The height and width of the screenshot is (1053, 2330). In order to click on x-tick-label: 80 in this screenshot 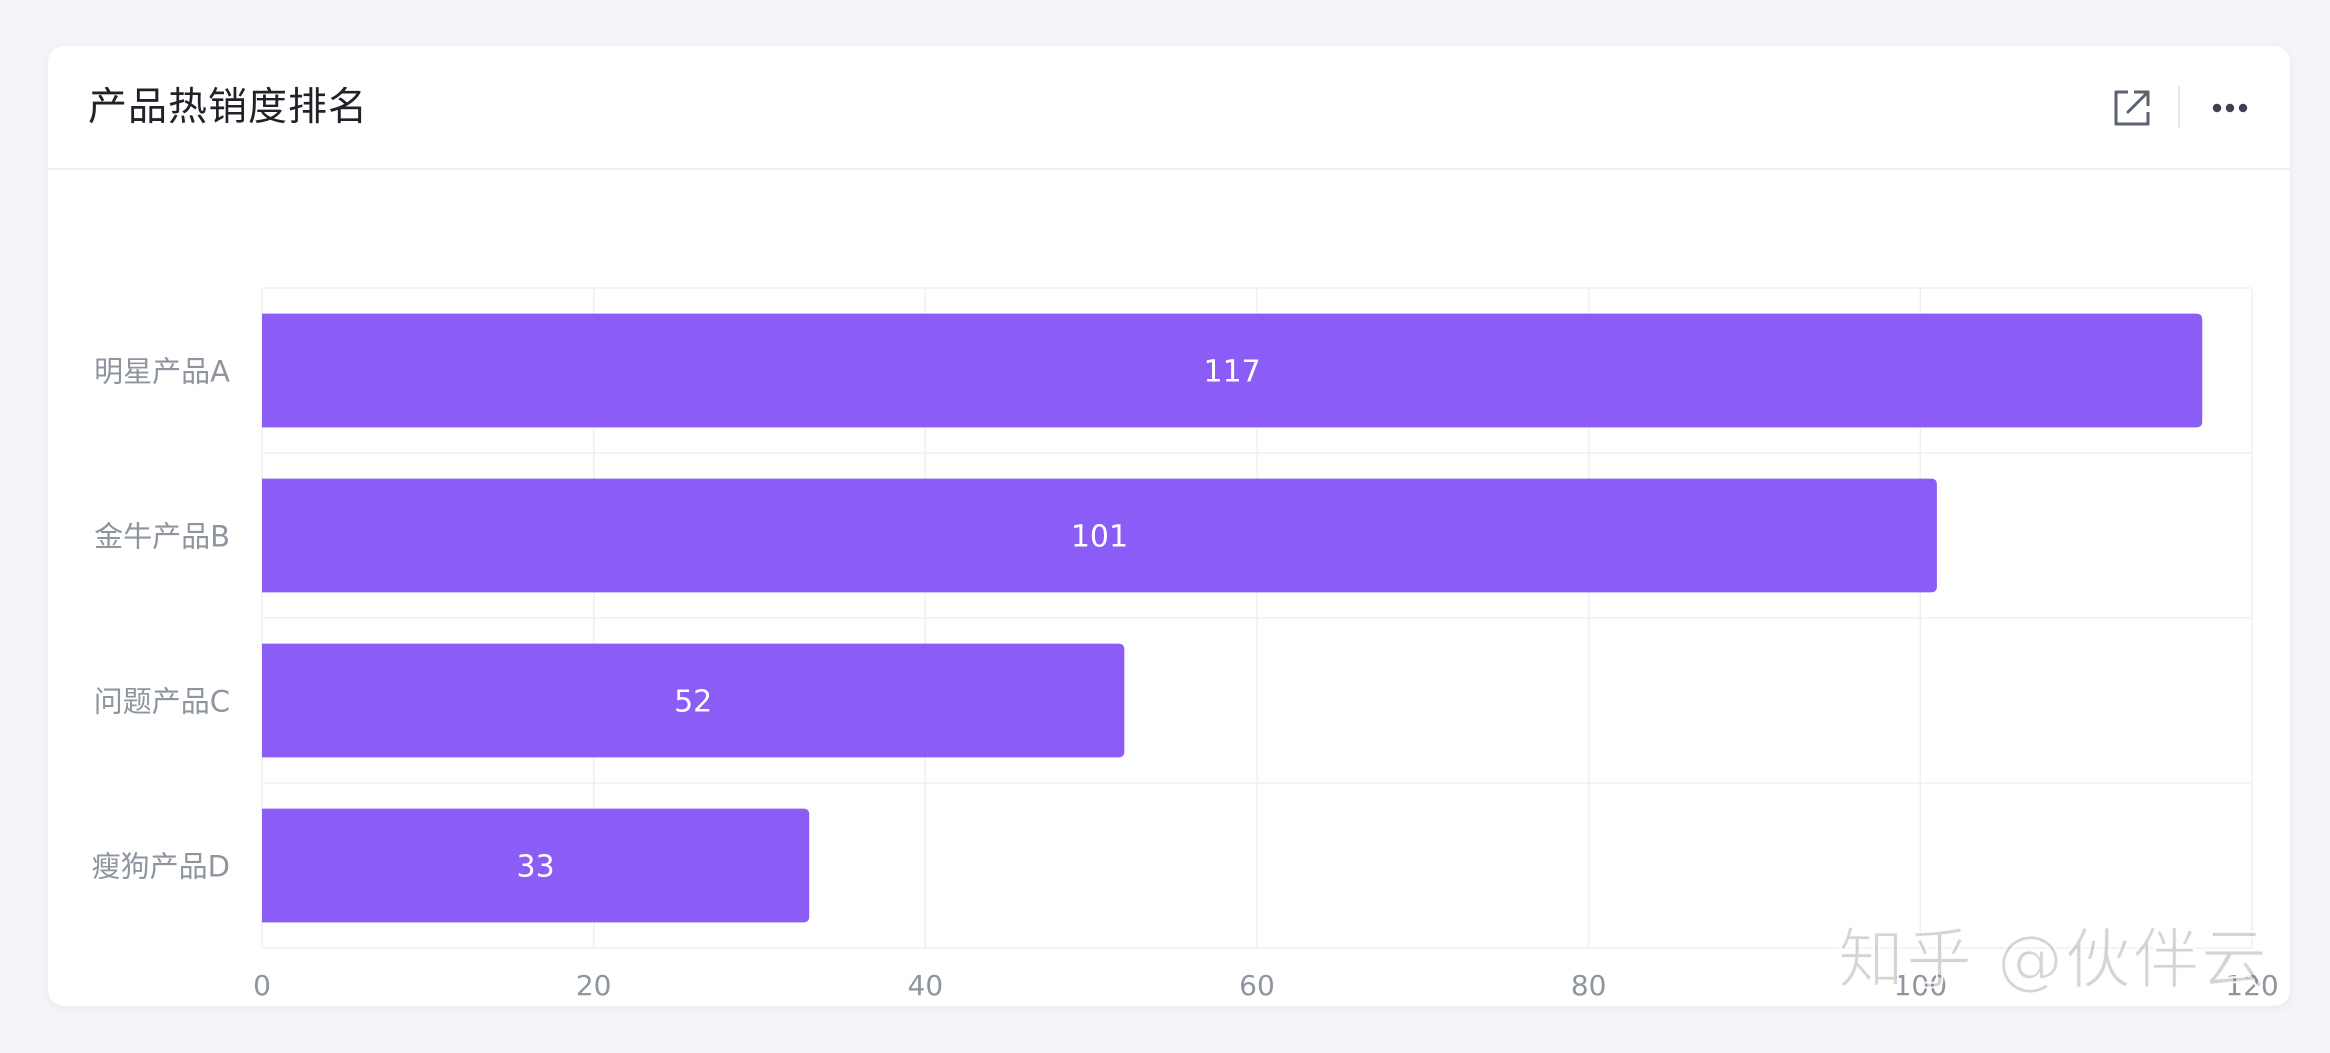, I will do `click(1589, 985)`.